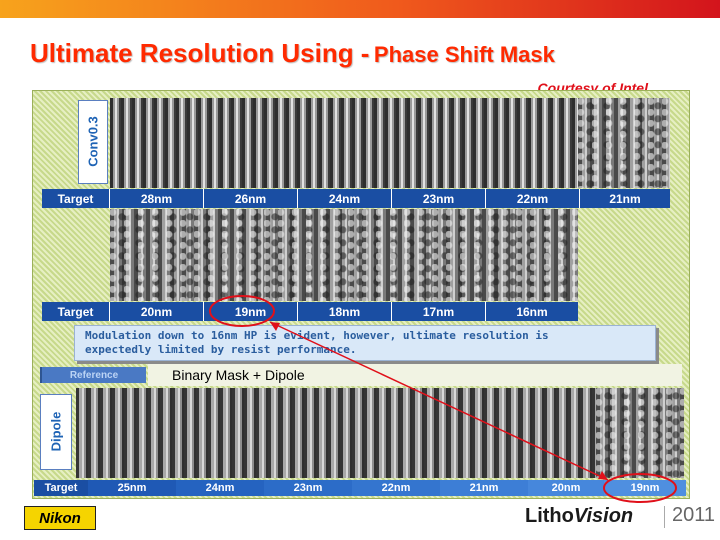  Describe the element at coordinates (694, 515) in the screenshot. I see `footer-year: 2011` at that location.